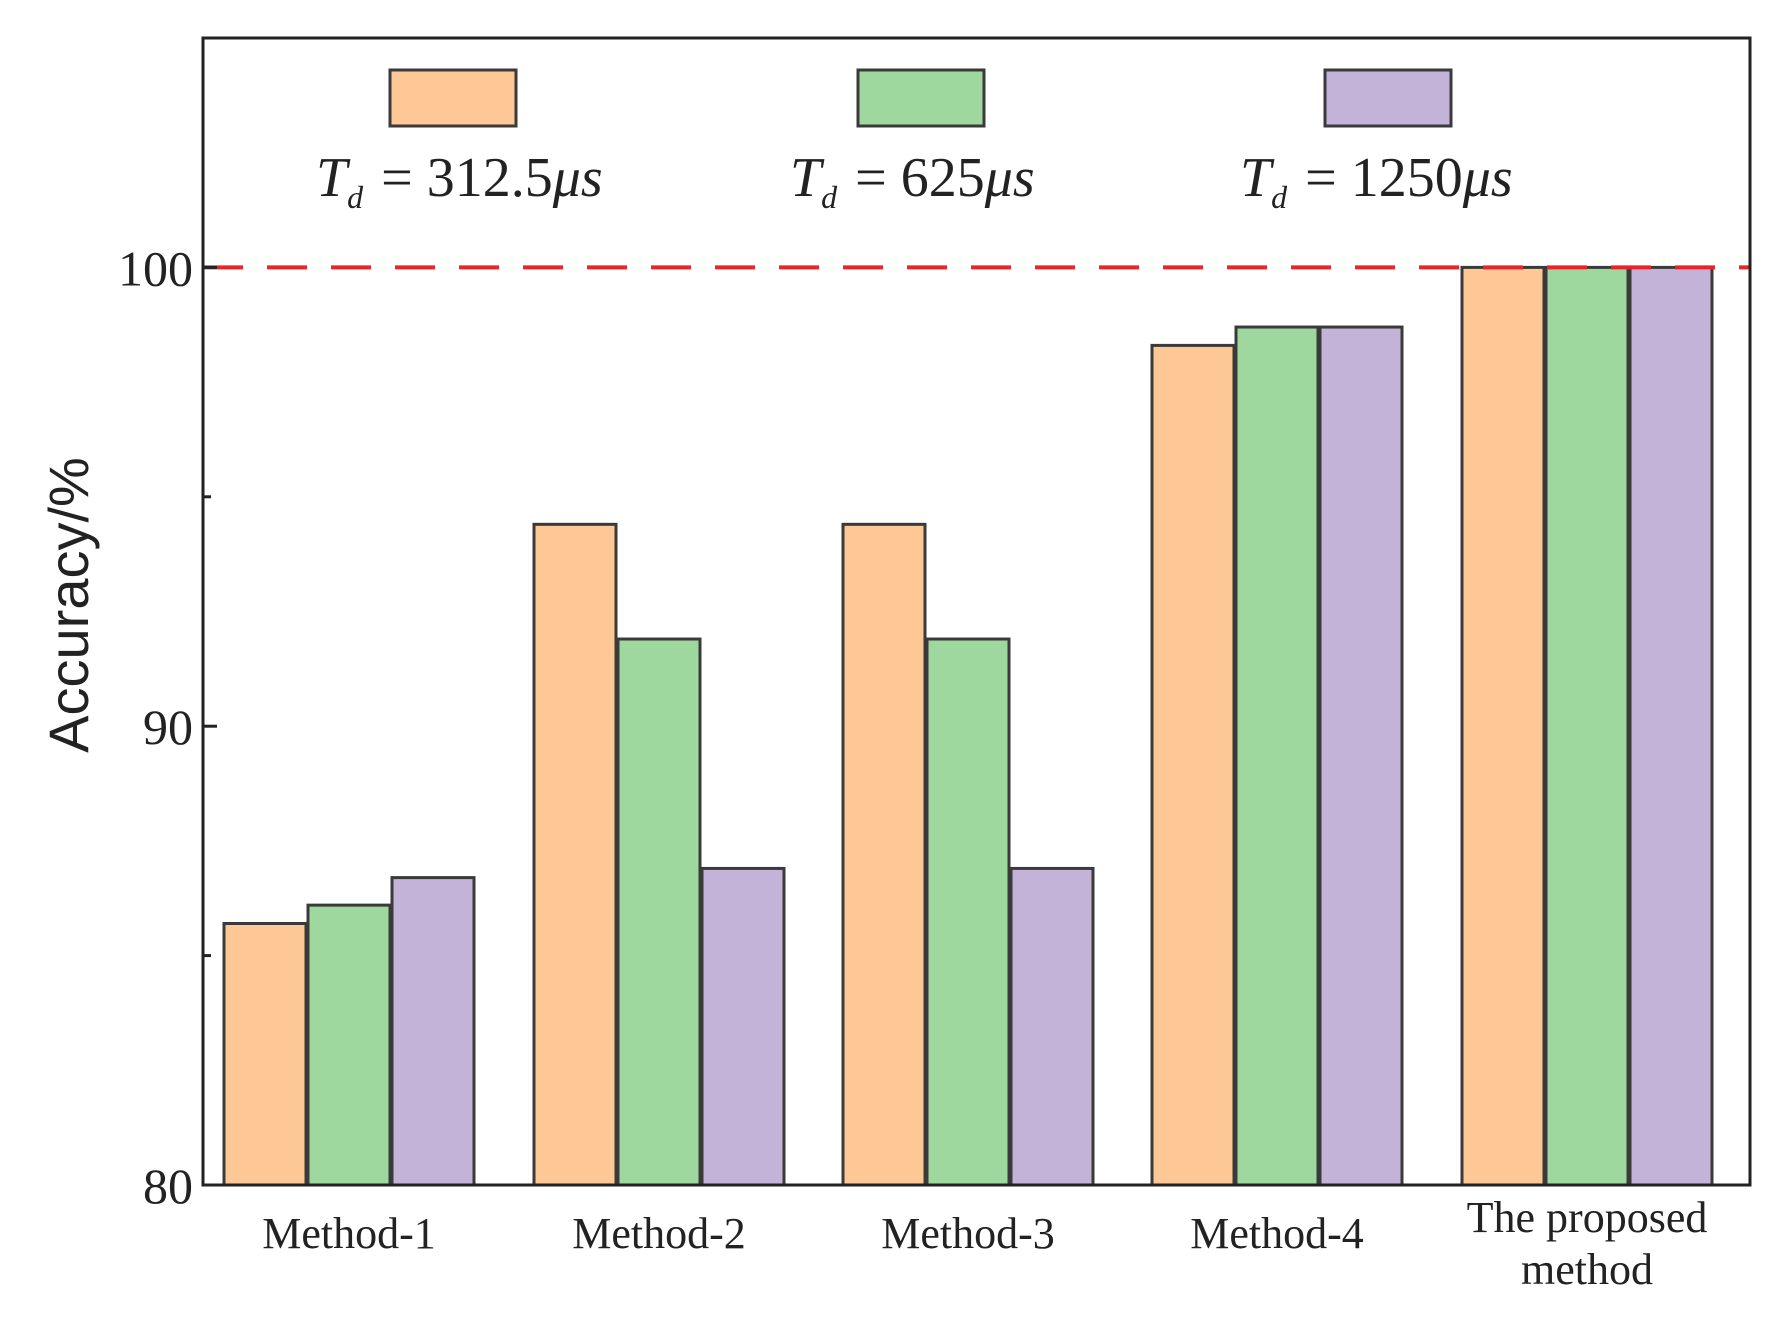 The image size is (1779, 1321). I want to click on legend-label-3: Td = 1250μs, so click(1376, 181).